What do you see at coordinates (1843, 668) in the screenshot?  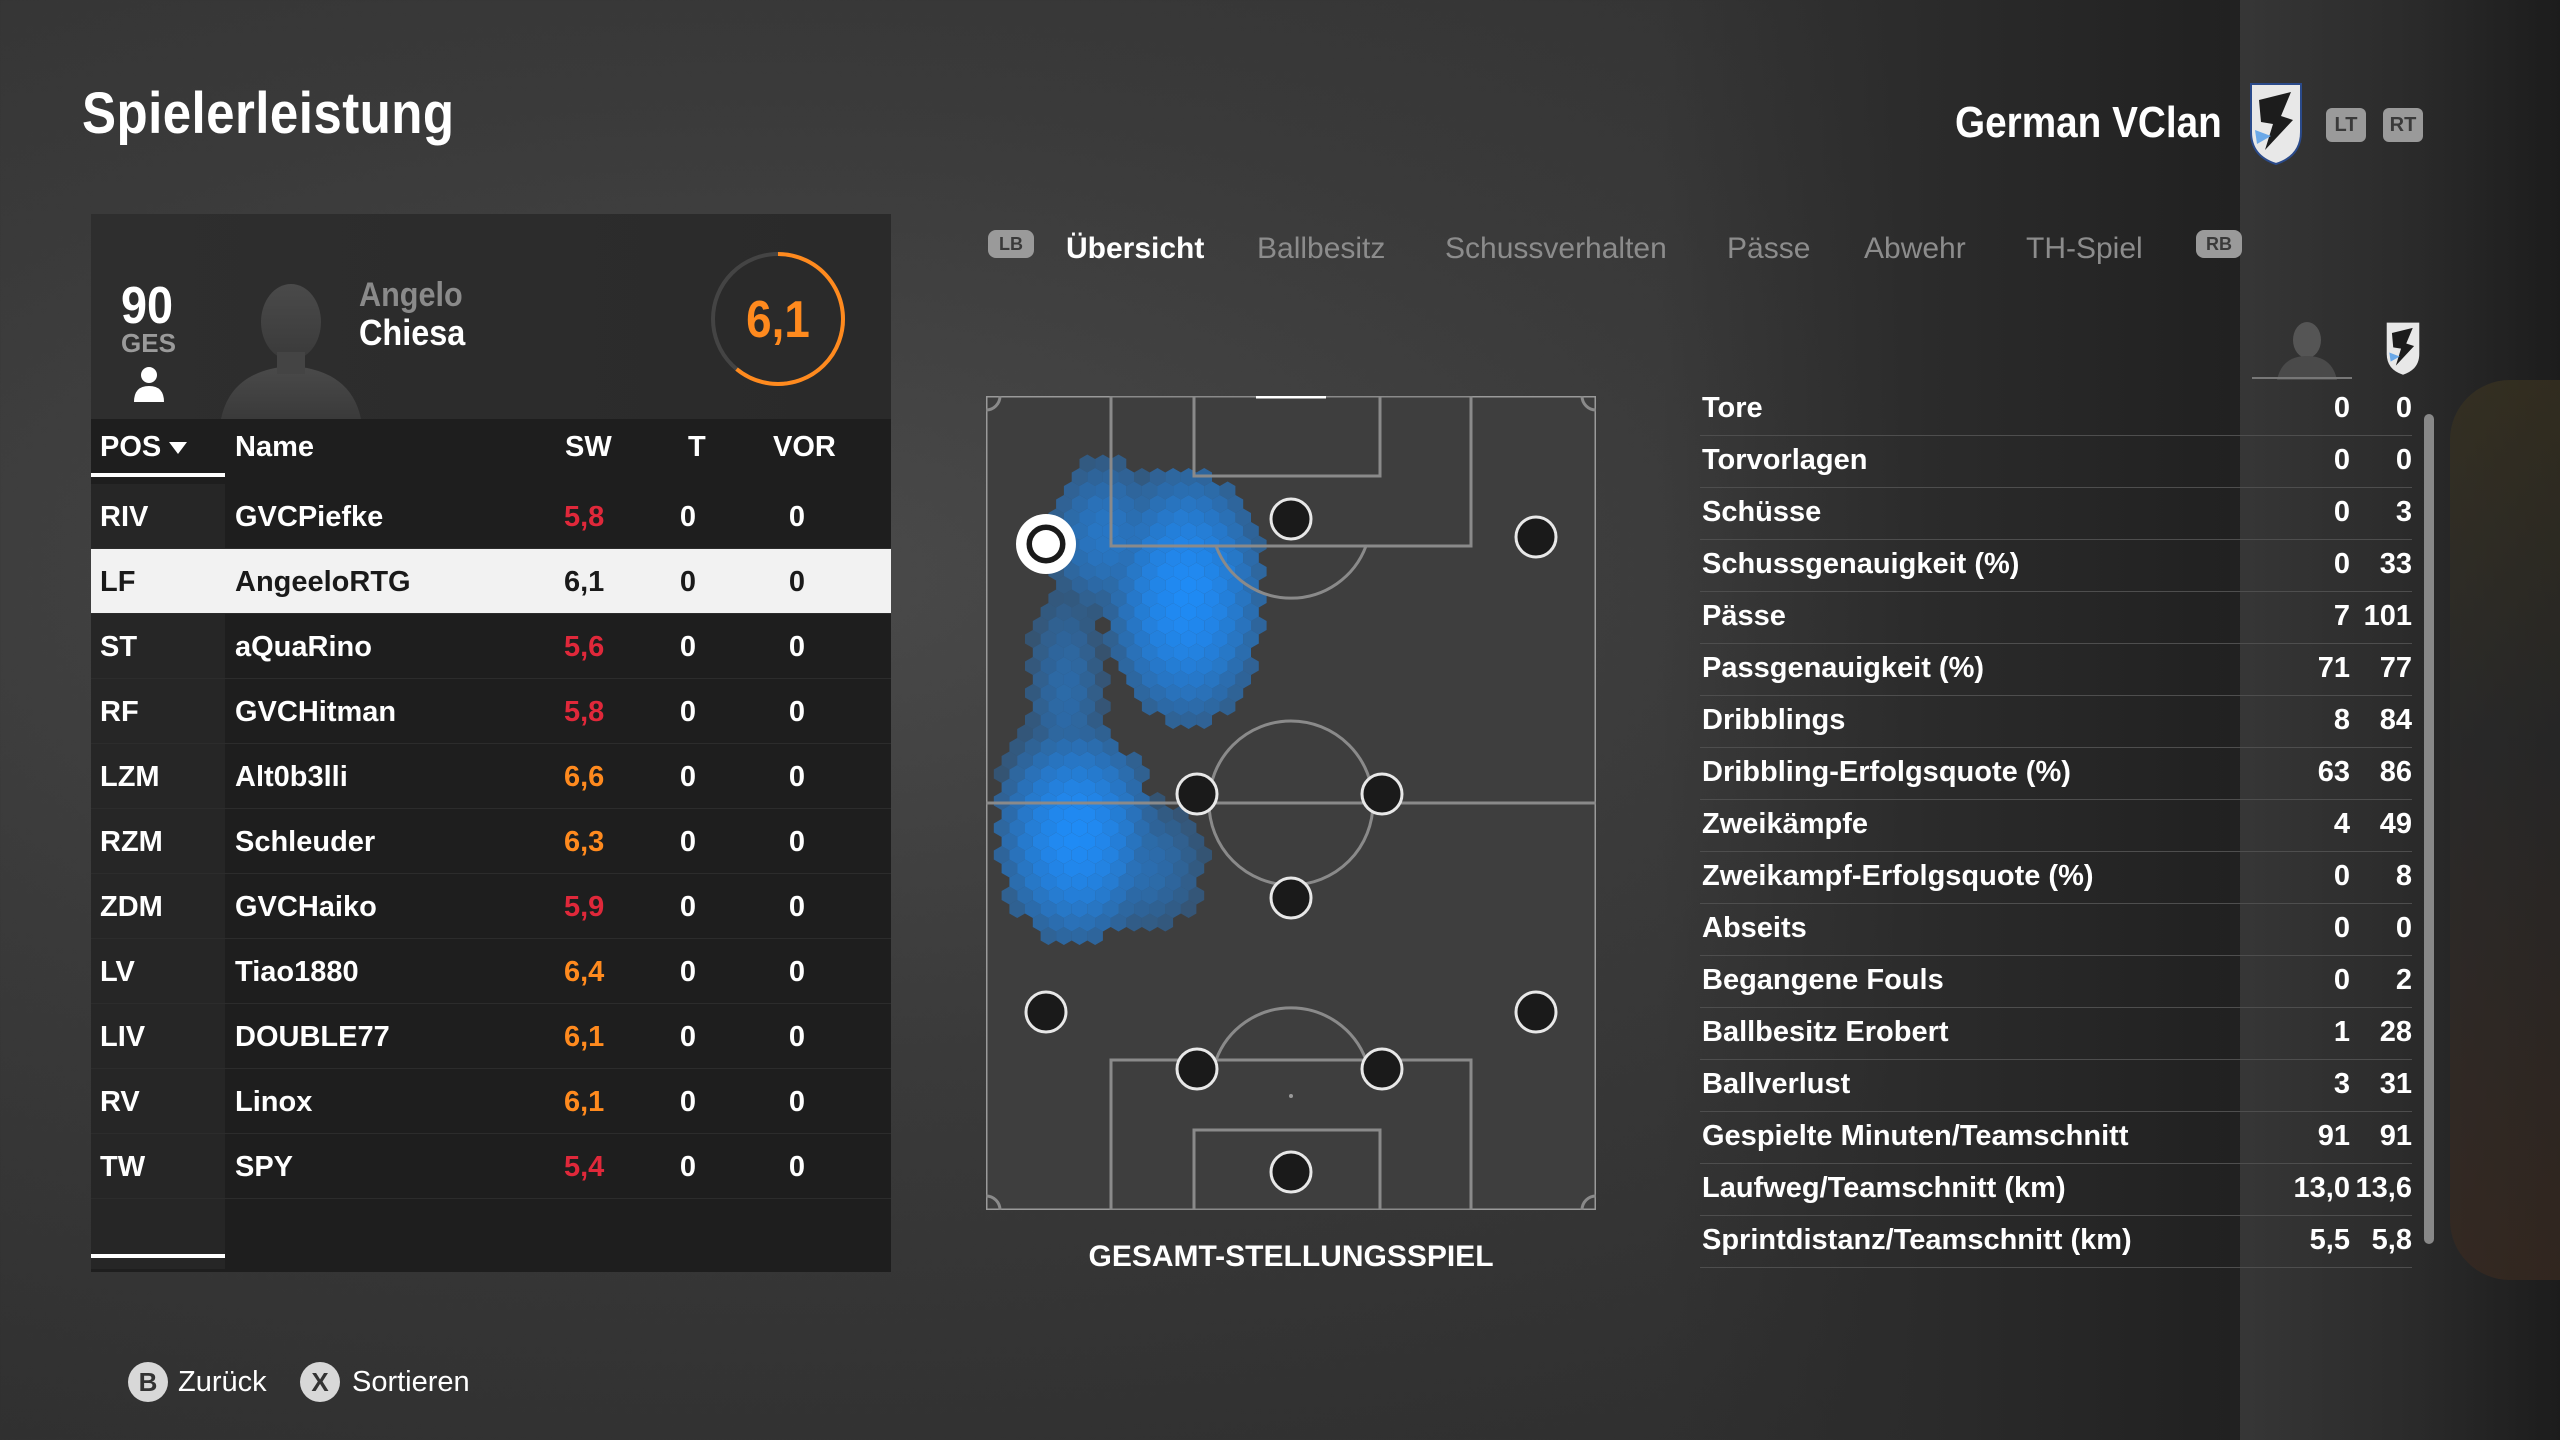 I see `stat-label: Passgenauigkeit (%)` at bounding box center [1843, 668].